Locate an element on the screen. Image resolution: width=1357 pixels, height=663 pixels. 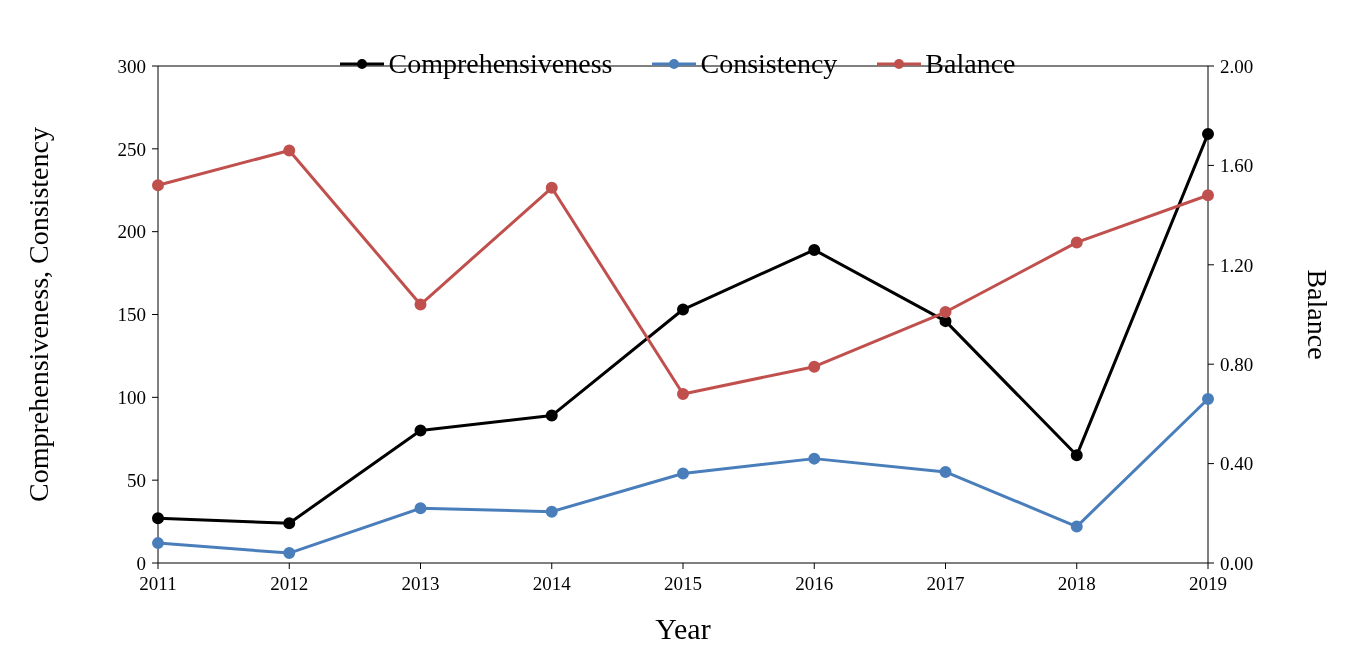
x-tick-label: 2018 is located at coordinates (1076, 584).